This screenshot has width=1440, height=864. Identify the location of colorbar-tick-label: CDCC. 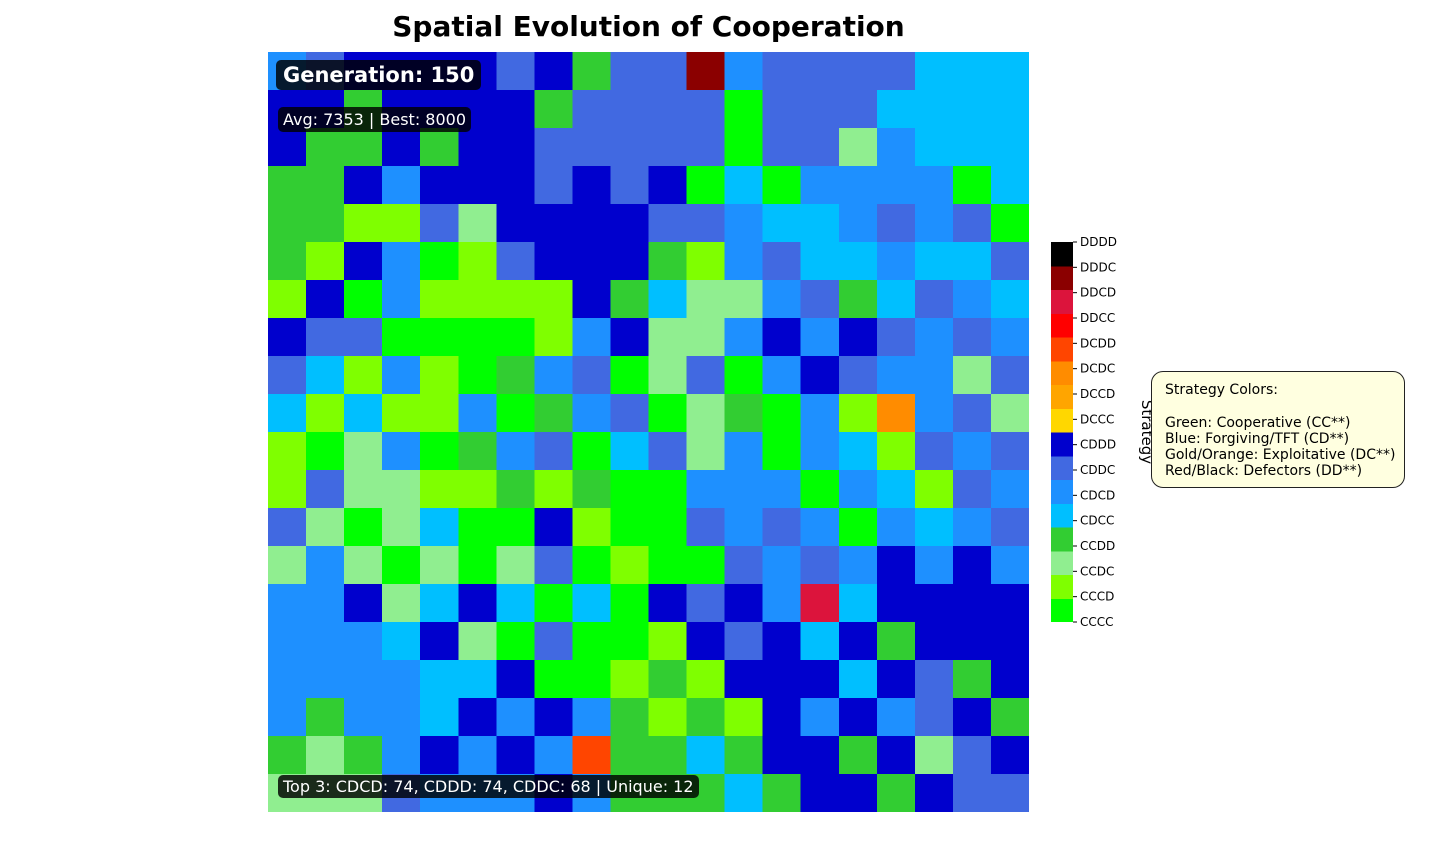
(1097, 521).